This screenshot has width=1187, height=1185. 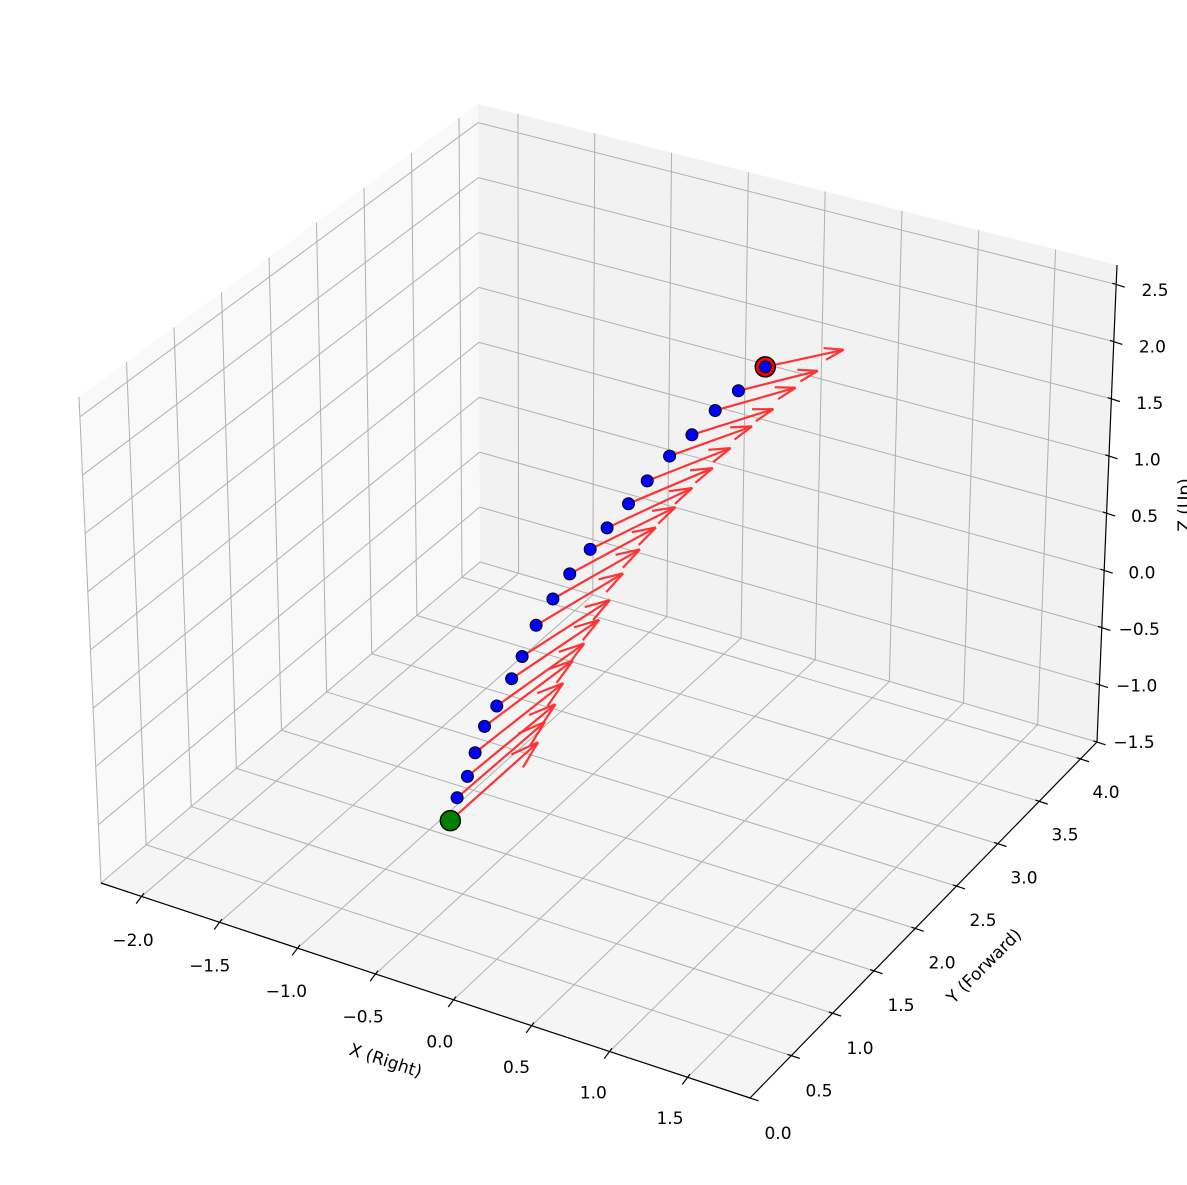 What do you see at coordinates (1149, 404) in the screenshot?
I see `z-tick-label: 1.5` at bounding box center [1149, 404].